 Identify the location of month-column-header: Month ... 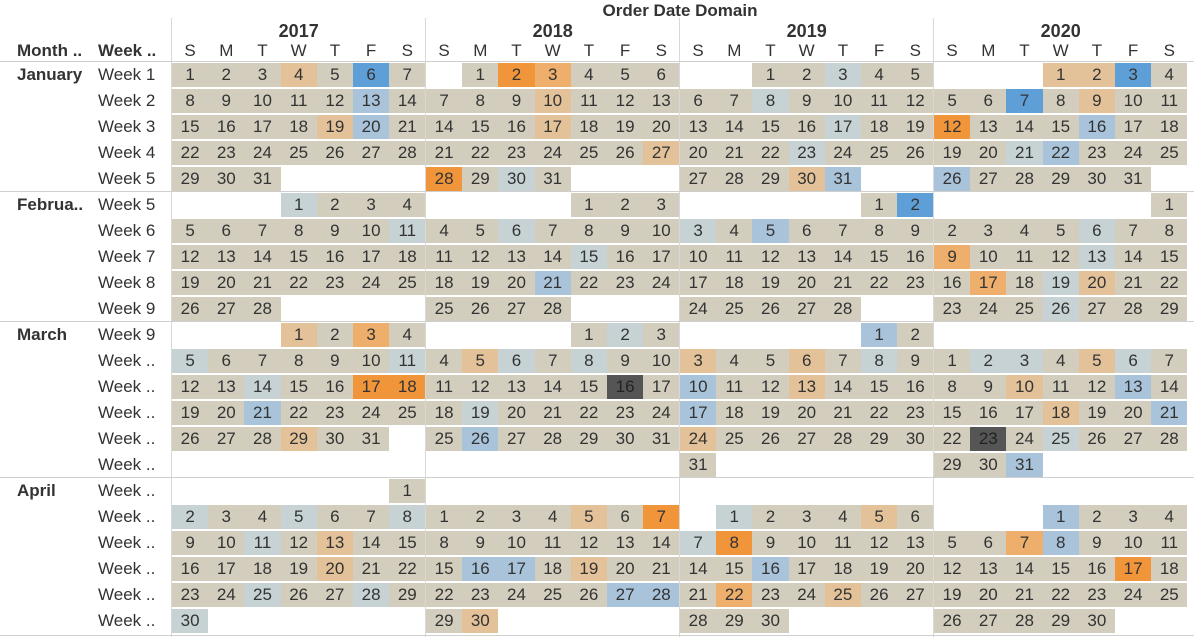
(50, 50).